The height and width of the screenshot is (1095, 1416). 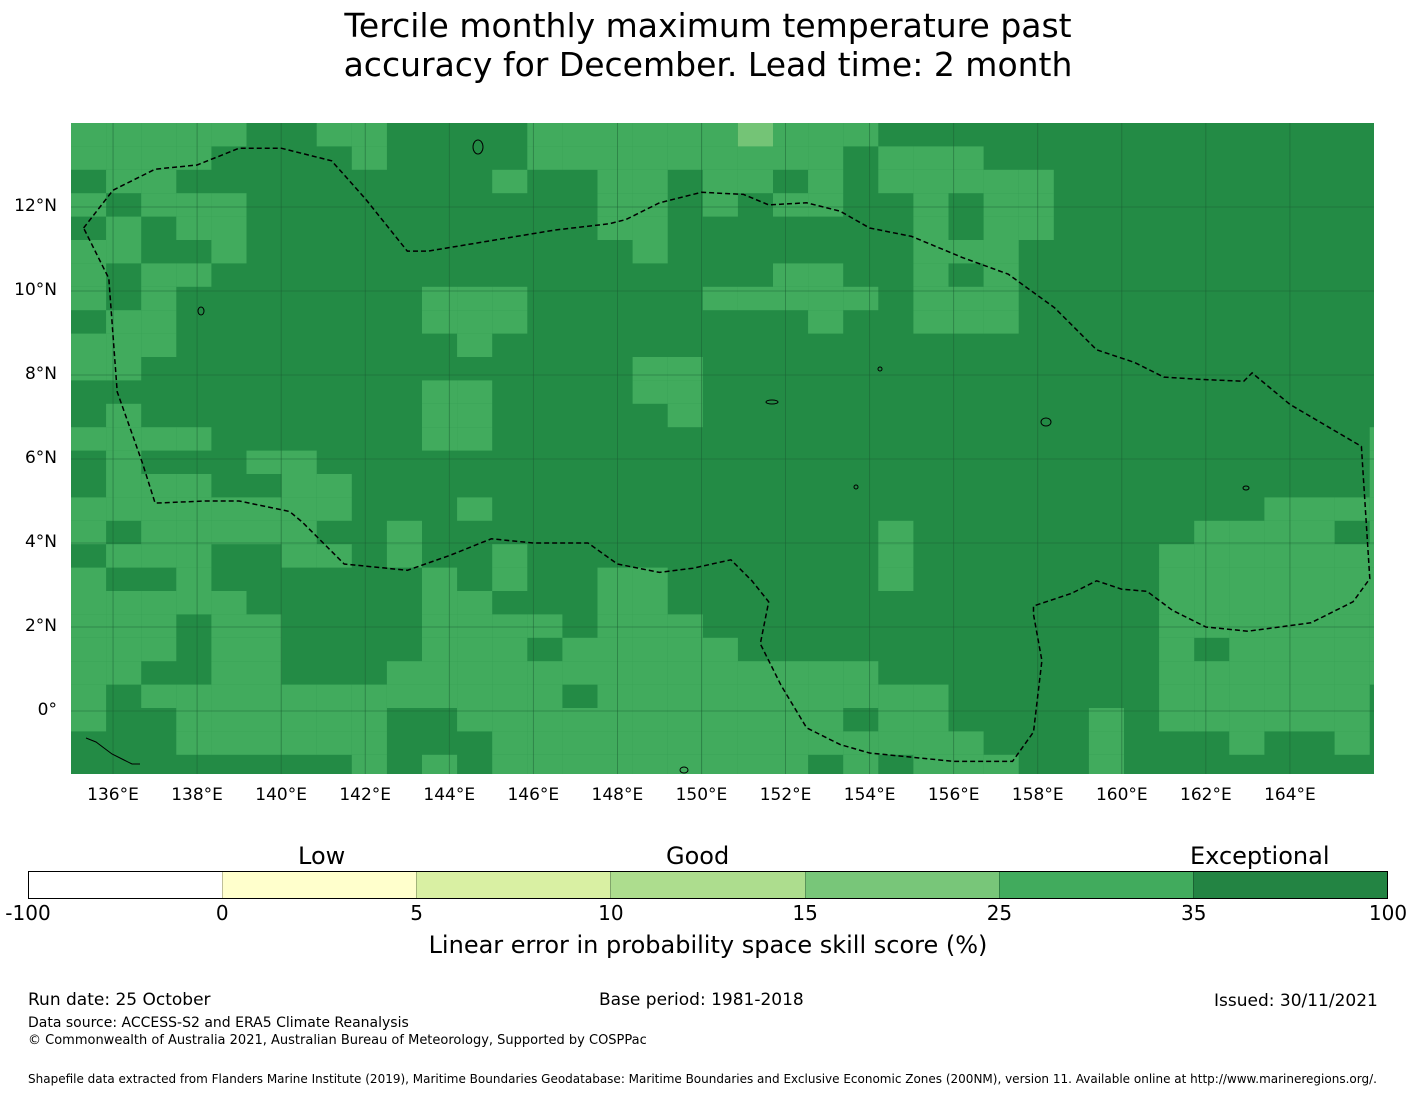 I want to click on lon-tick-label: 140°E, so click(x=281, y=795).